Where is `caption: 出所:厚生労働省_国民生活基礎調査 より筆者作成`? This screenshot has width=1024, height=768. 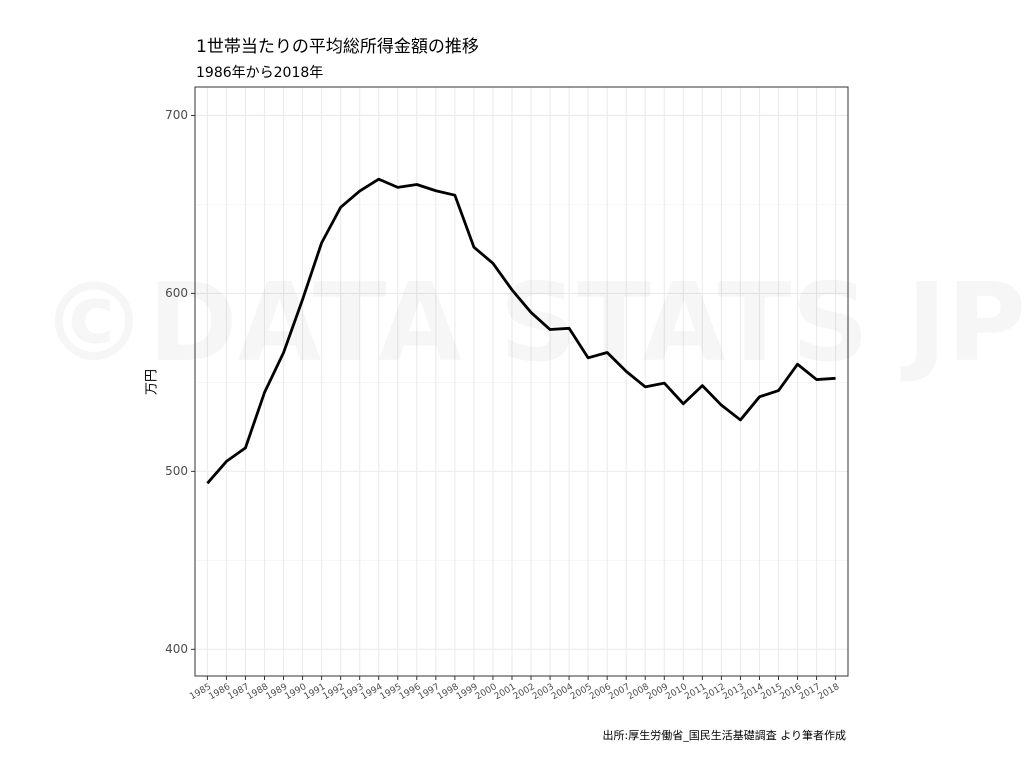 caption: 出所:厚生労働省_国民生活基礎調査 より筆者作成 is located at coordinates (724, 735).